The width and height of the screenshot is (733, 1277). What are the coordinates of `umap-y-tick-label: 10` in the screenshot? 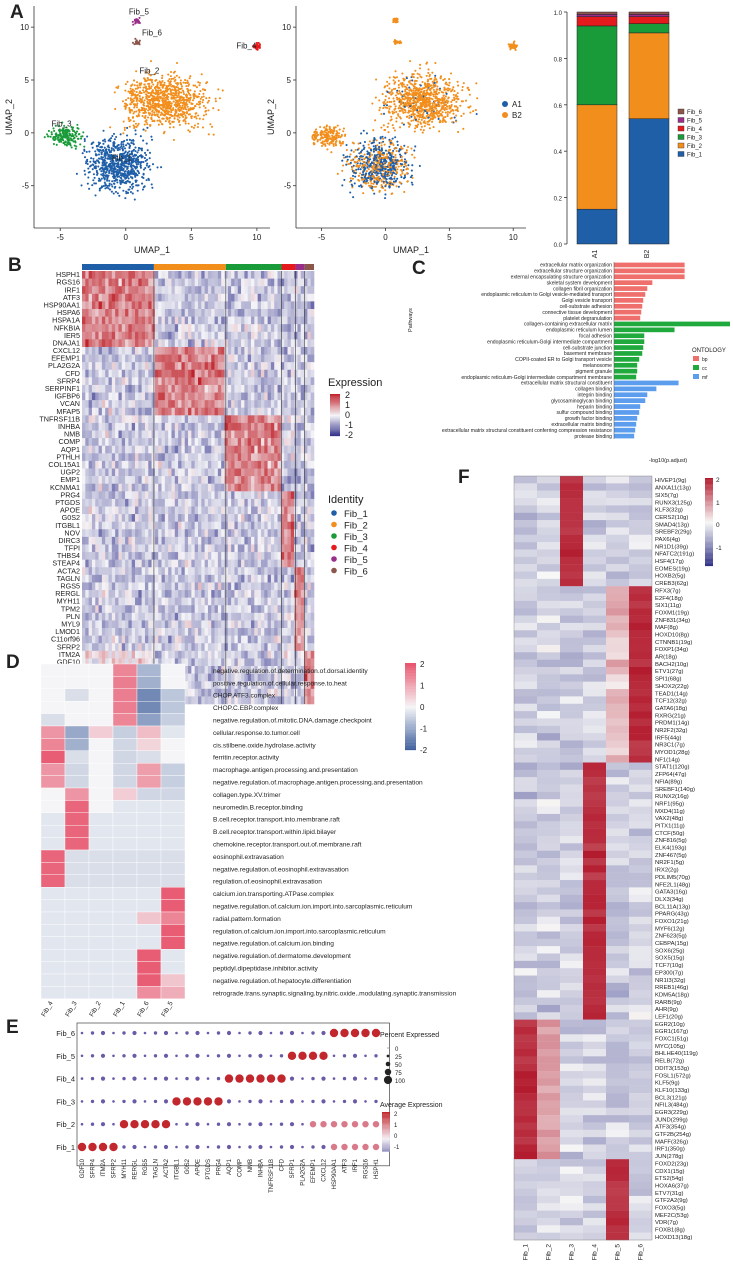 It's located at (286, 27).